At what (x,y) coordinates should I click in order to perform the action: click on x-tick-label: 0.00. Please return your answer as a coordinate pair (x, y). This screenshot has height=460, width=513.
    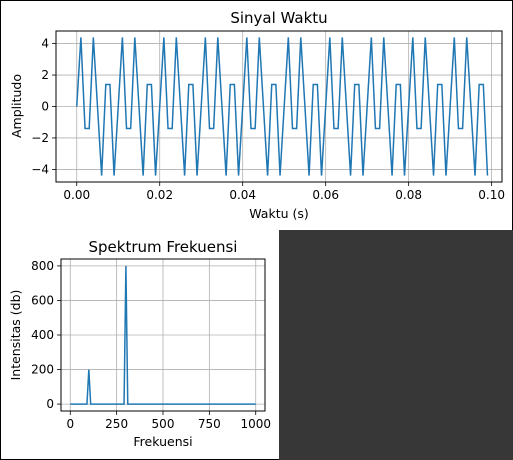
    Looking at the image, I should click on (76, 195).